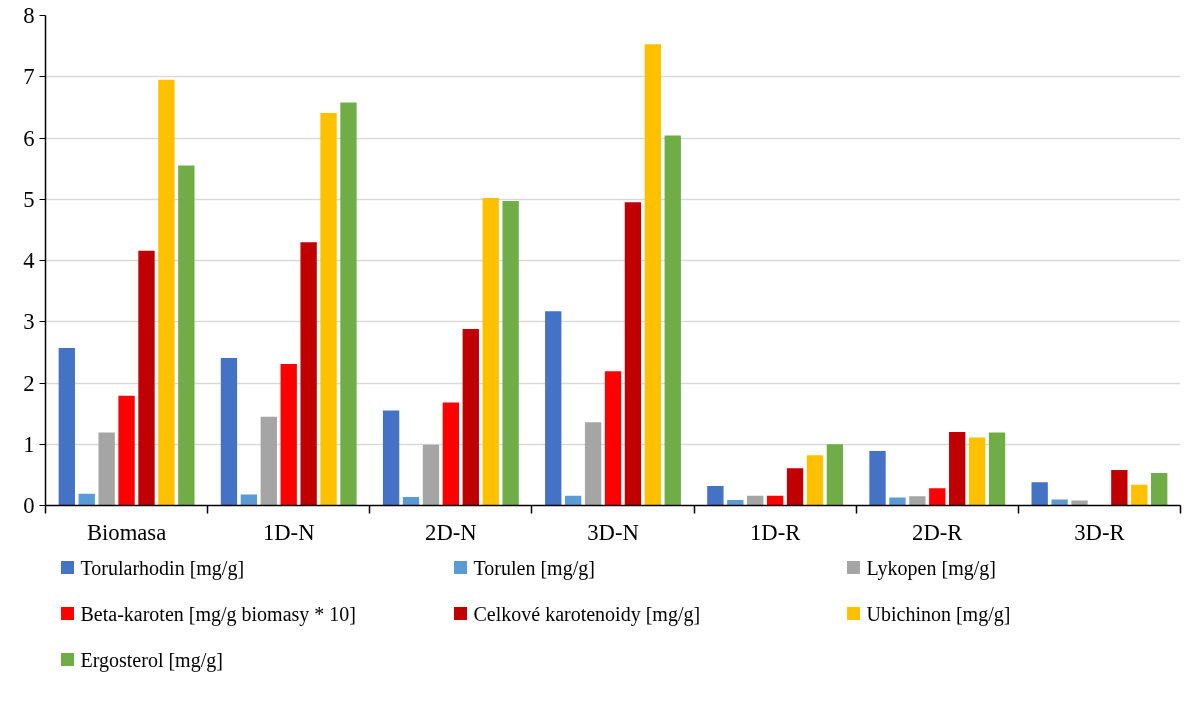 This screenshot has width=1196, height=710. I want to click on y-tick-label: 8, so click(29, 15).